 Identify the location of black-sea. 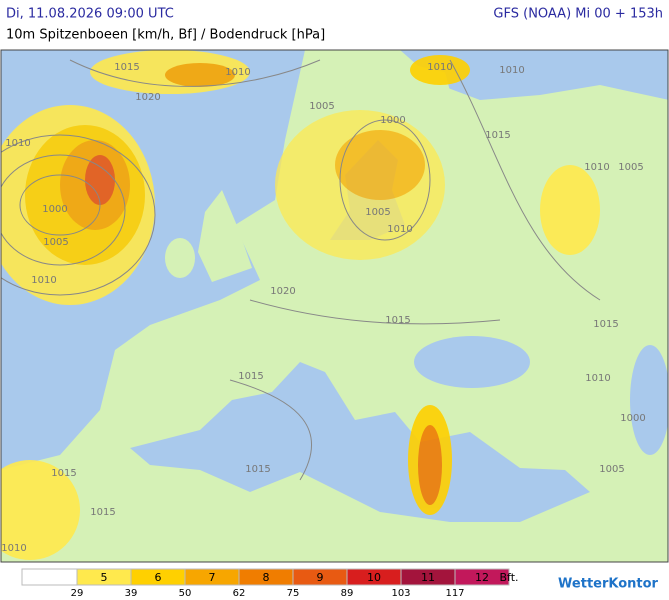
(472, 362).